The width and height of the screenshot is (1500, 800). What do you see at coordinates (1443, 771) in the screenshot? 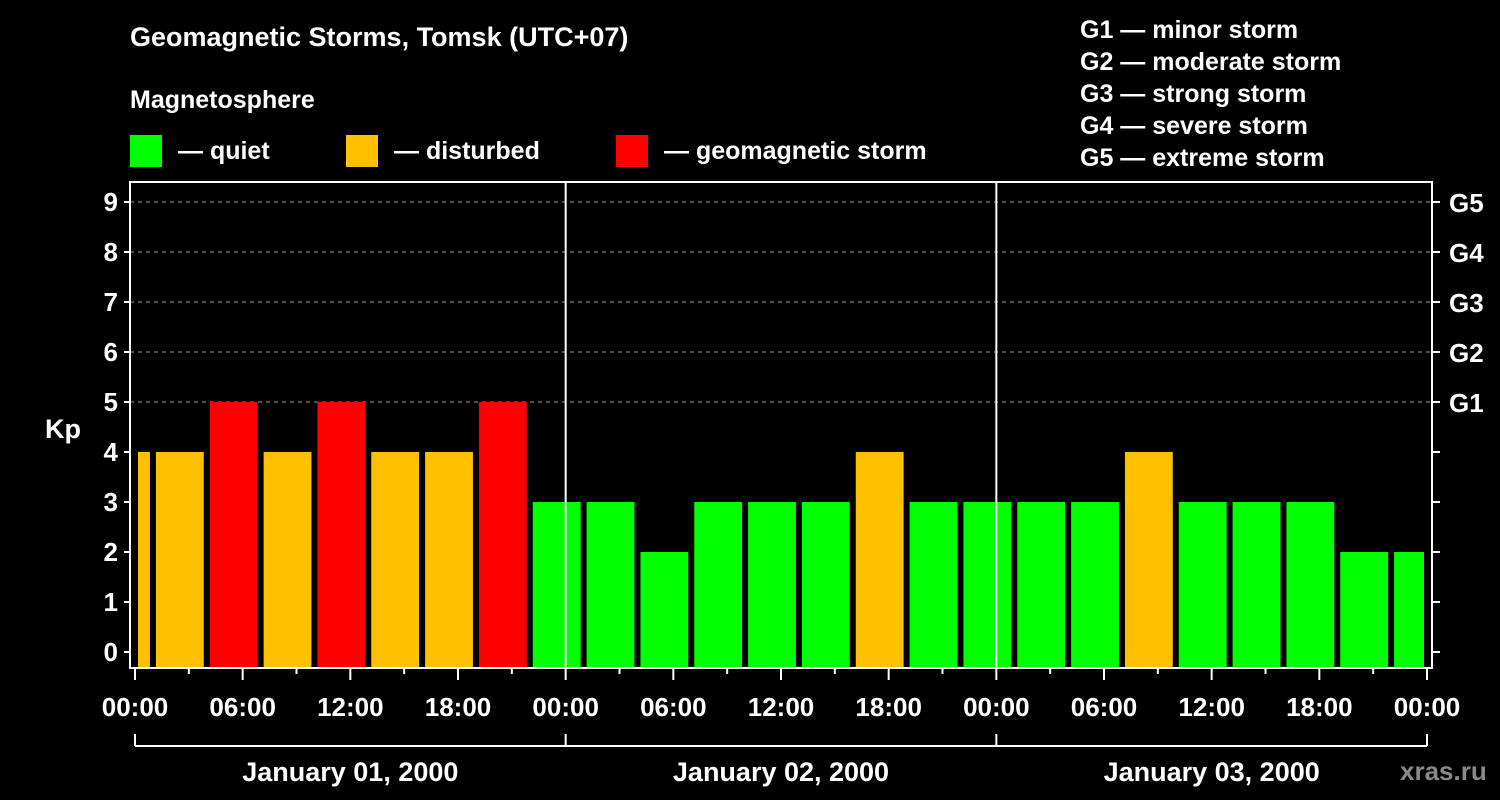
I see `brand-watermark: xras.ru` at bounding box center [1443, 771].